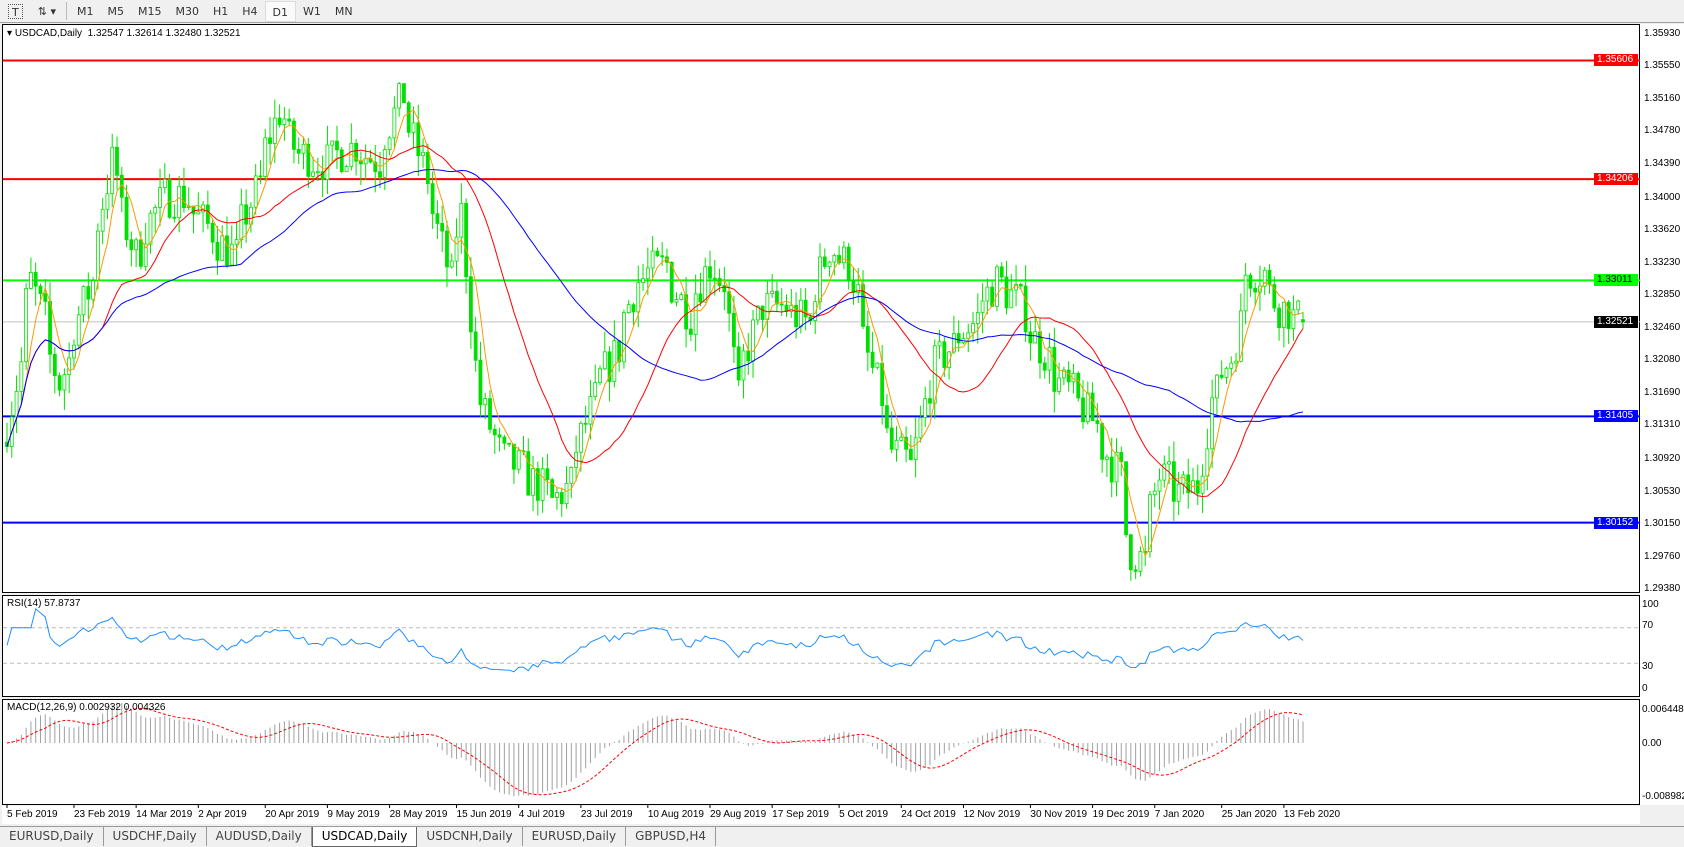 This screenshot has width=1684, height=847. I want to click on date-axis-label: 23 Feb 2019, so click(102, 814).